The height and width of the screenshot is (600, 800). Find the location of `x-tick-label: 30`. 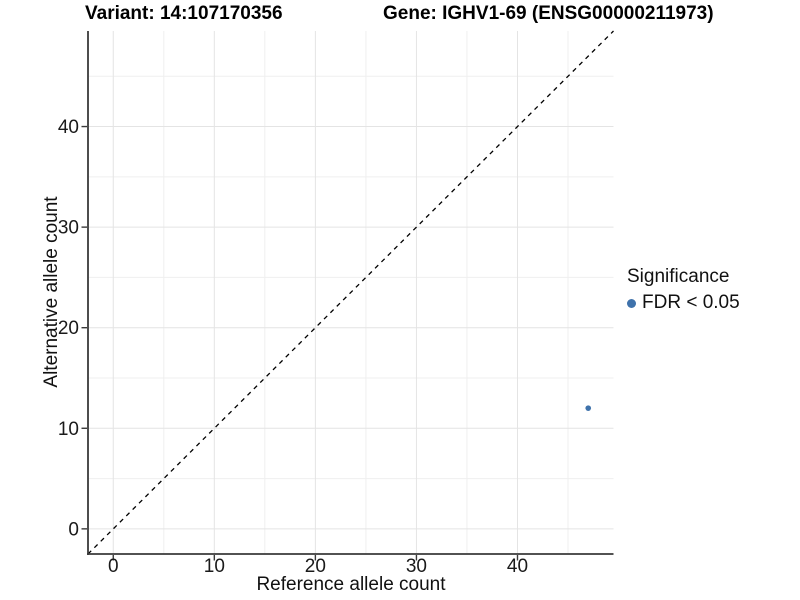

x-tick-label: 30 is located at coordinates (416, 566).